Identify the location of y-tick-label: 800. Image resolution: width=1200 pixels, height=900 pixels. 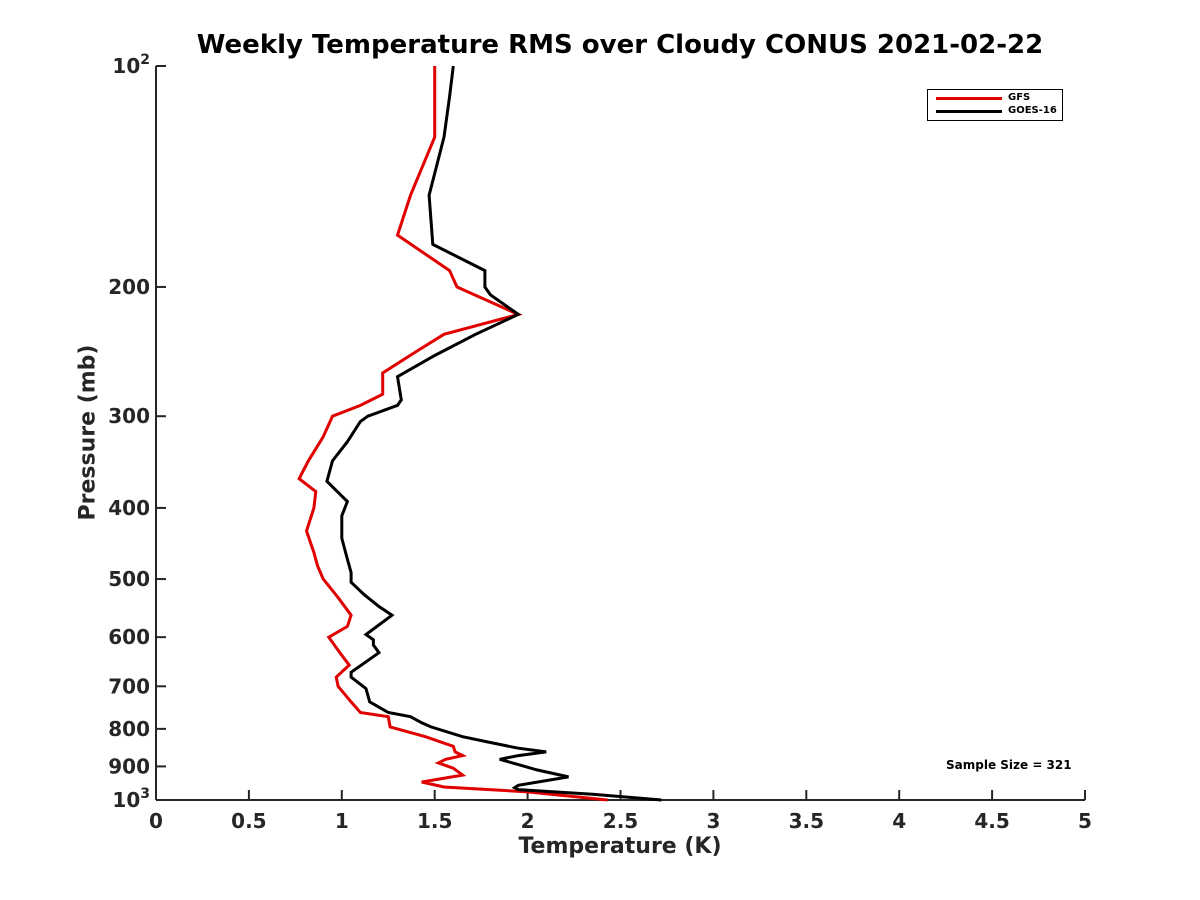
(129, 729).